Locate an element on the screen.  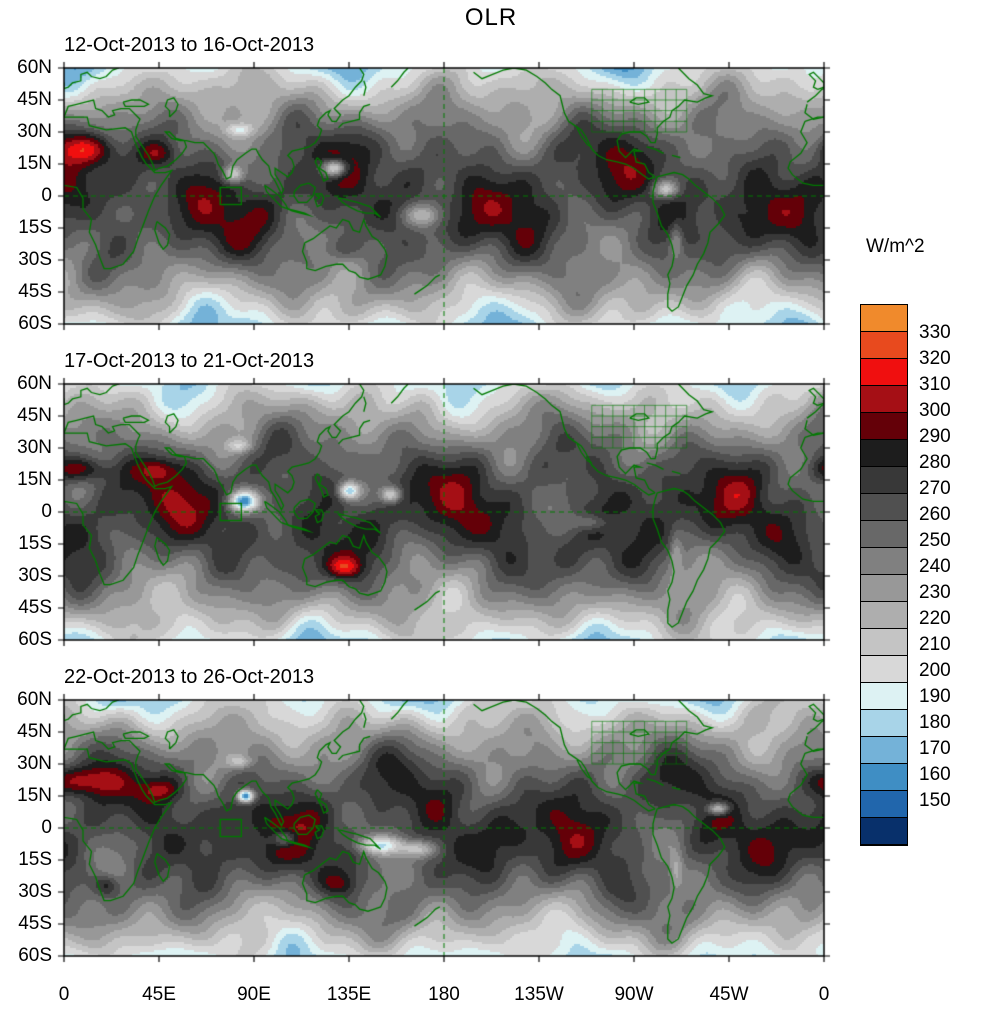
colorbar-tick-label: 220 is located at coordinates (935, 618).